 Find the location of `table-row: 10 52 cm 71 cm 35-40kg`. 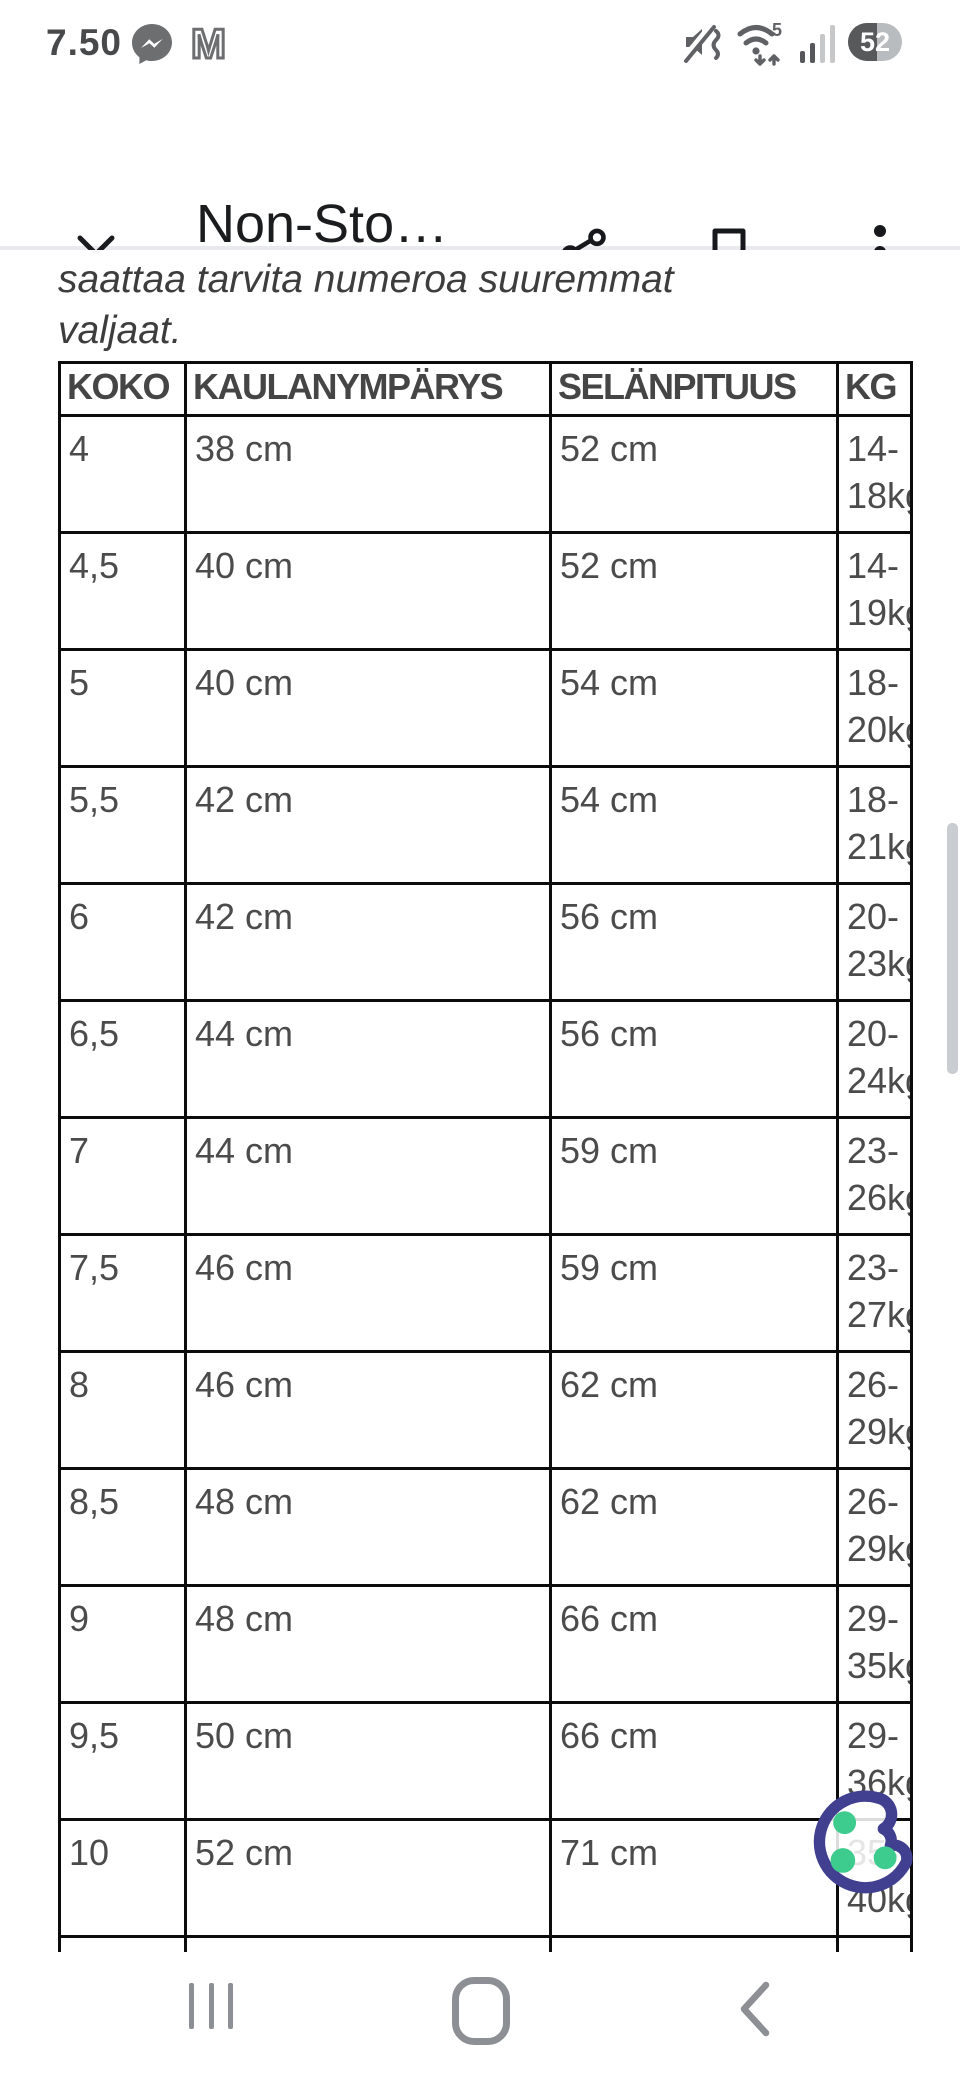

table-row: 10 52 cm 71 cm 35-40kg is located at coordinates (485, 1878).